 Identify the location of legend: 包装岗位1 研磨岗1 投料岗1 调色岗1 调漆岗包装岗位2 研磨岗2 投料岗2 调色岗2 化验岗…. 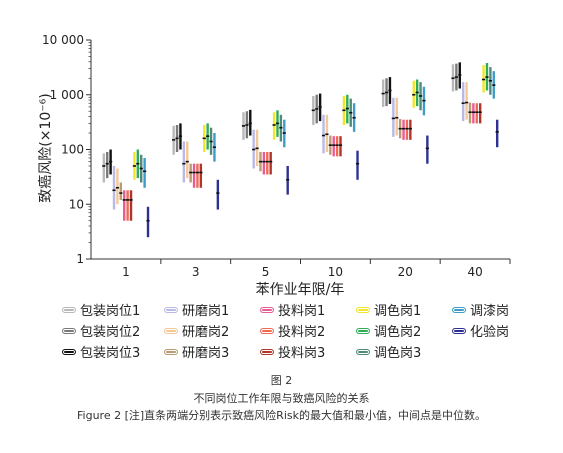
(297, 330).